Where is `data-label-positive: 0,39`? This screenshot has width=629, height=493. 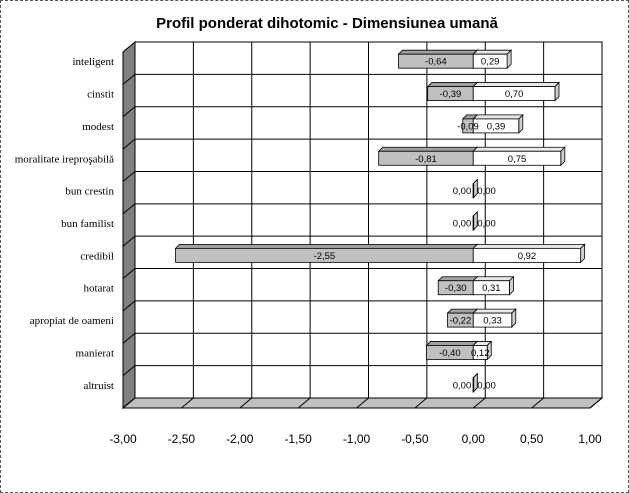 data-label-positive: 0,39 is located at coordinates (496, 126).